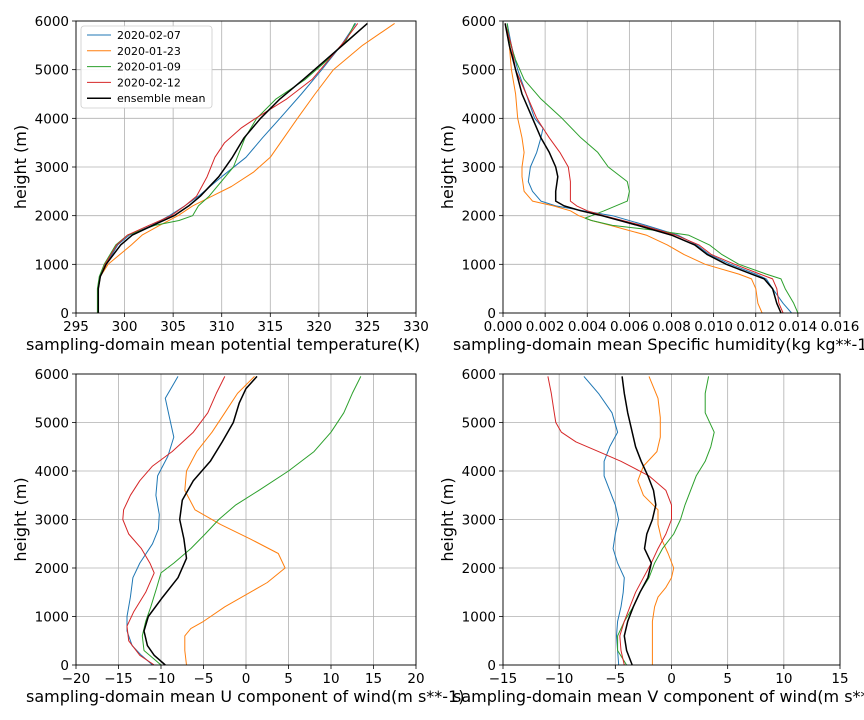 This screenshot has height=720, width=864. I want to click on x-tick-label: 0.002, so click(545, 327).